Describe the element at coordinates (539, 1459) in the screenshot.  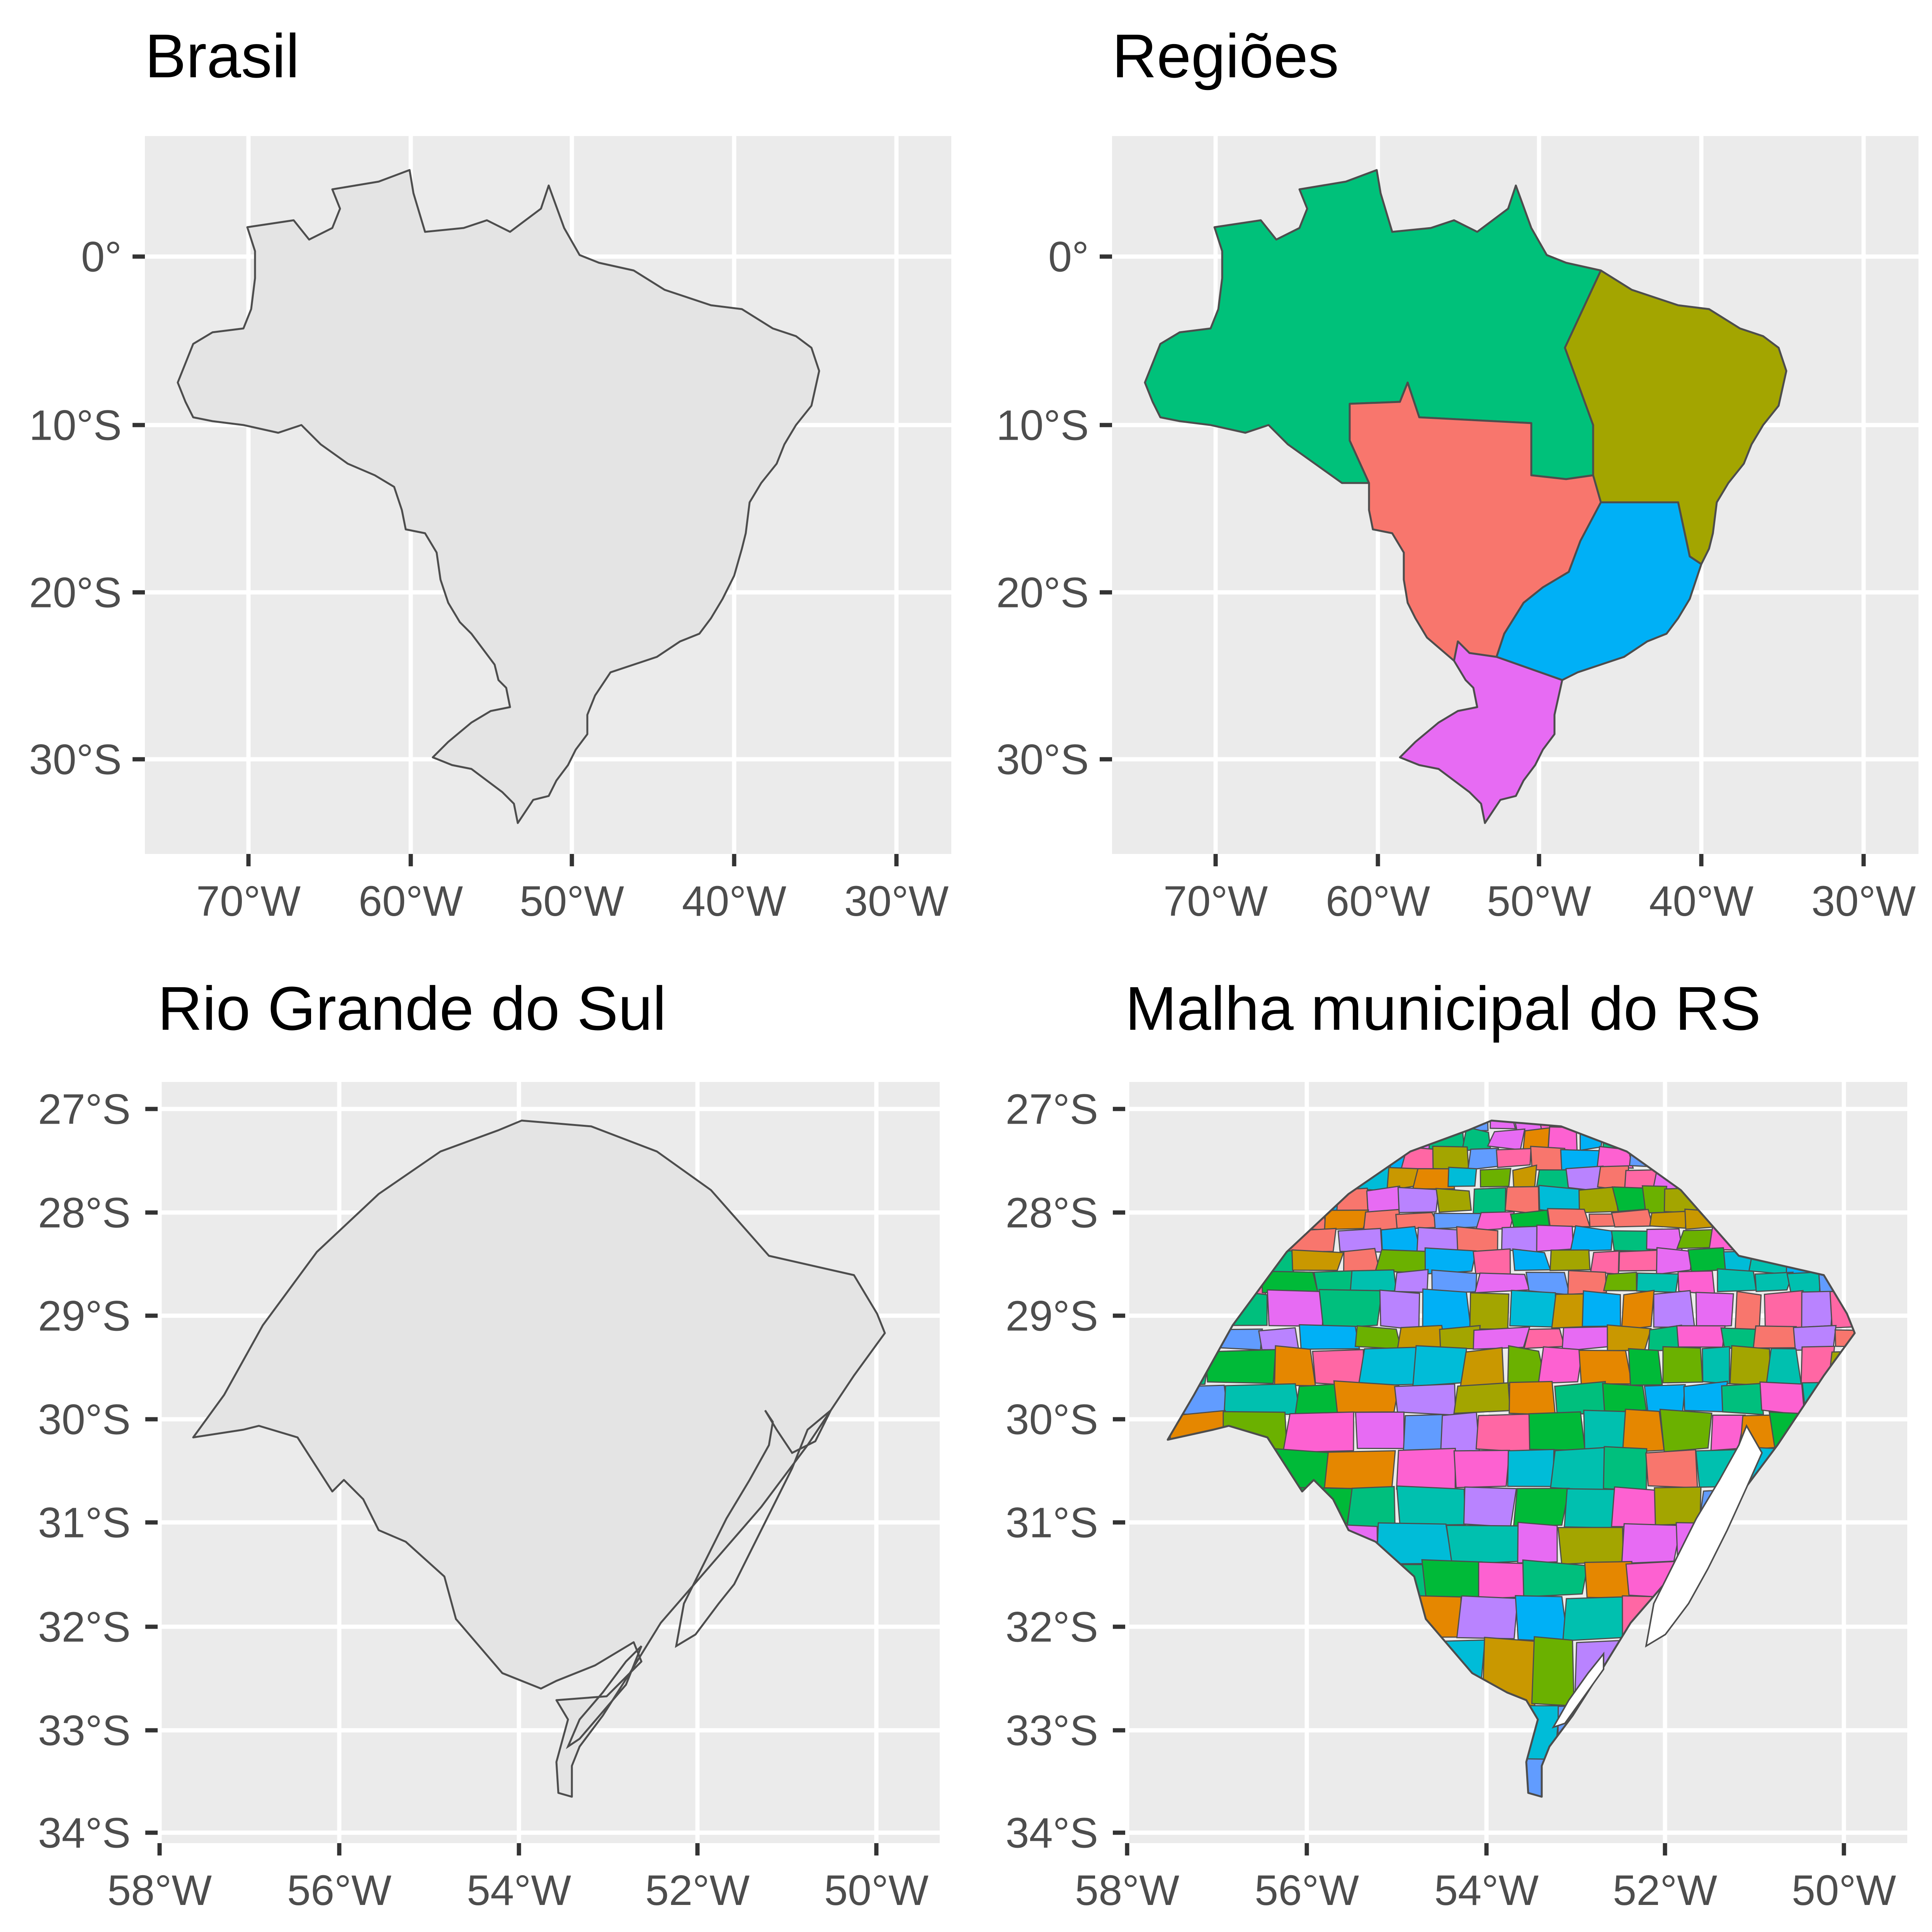
I see `rs-outline` at that location.